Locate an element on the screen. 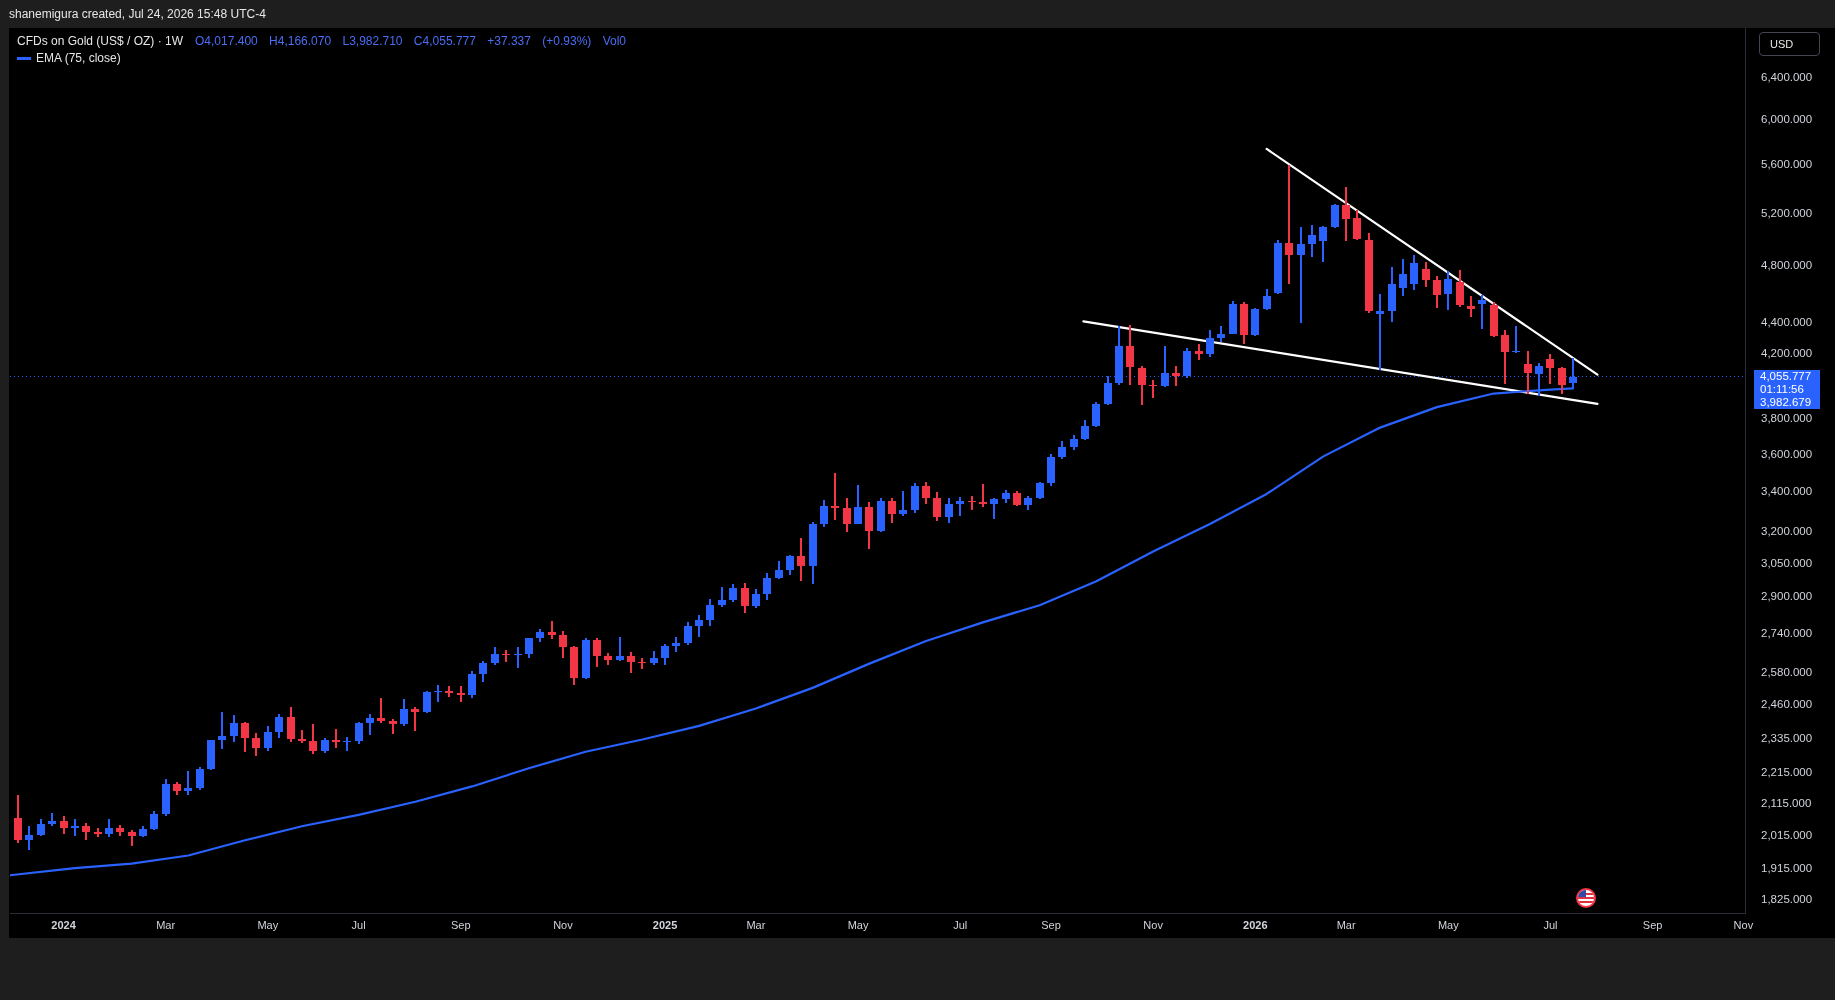 This screenshot has width=1835, height=1000. y-tick-label: 3,400.000 is located at coordinates (1787, 491).